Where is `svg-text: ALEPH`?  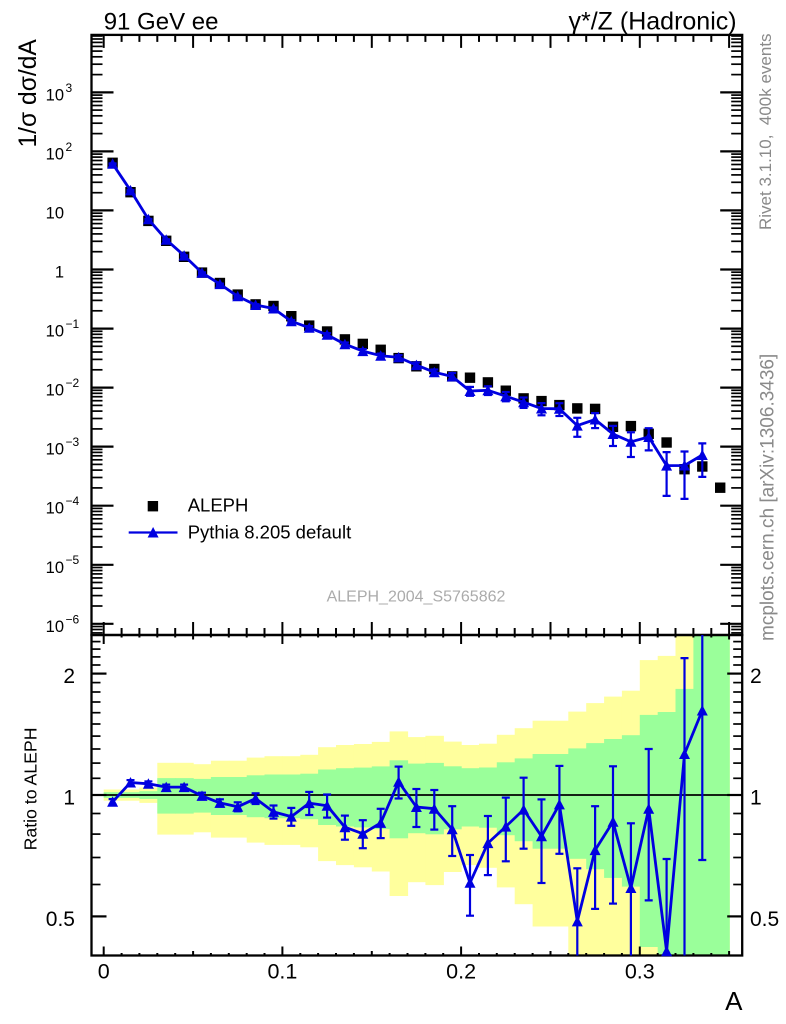 svg-text: ALEPH is located at coordinates (218, 505).